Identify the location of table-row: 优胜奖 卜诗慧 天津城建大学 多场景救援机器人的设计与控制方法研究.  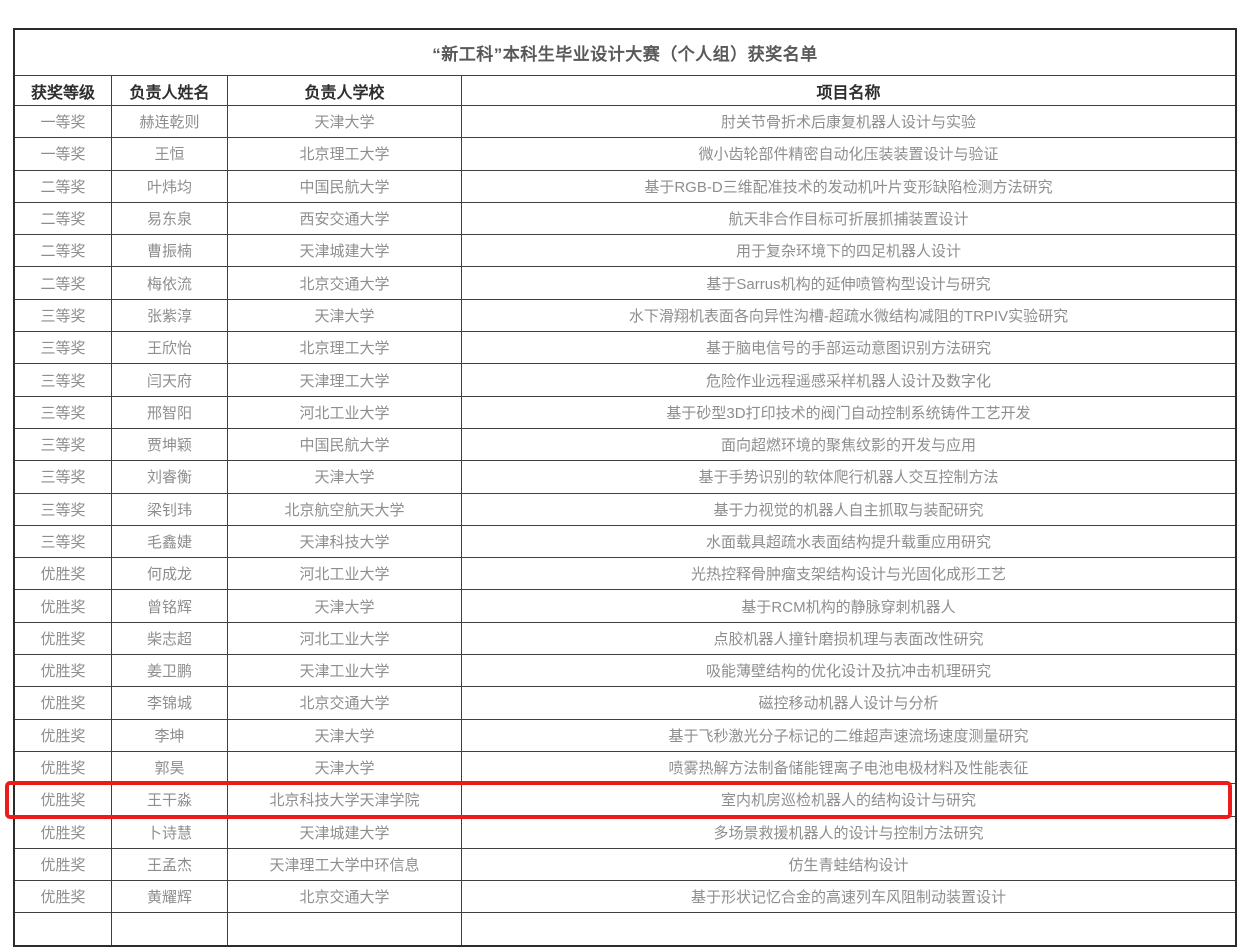
(625, 831).